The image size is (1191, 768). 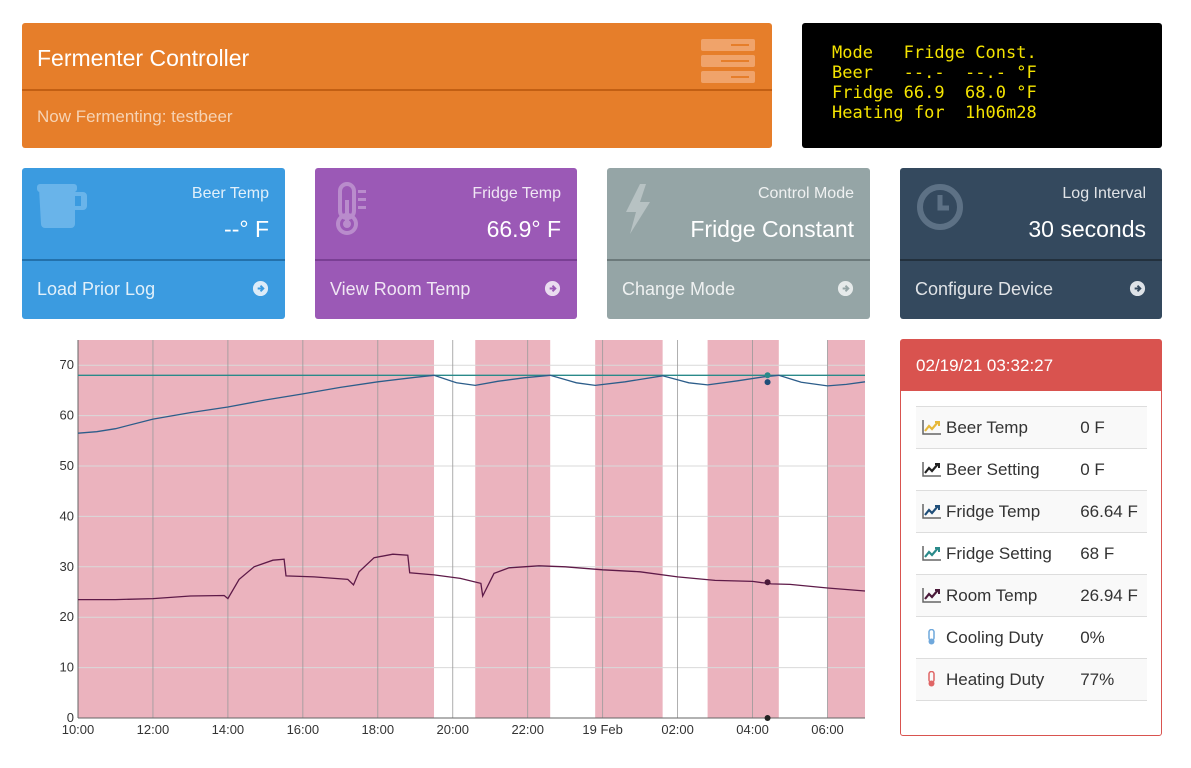 What do you see at coordinates (143, 58) in the screenshot?
I see `page-title: Fermenter Controller` at bounding box center [143, 58].